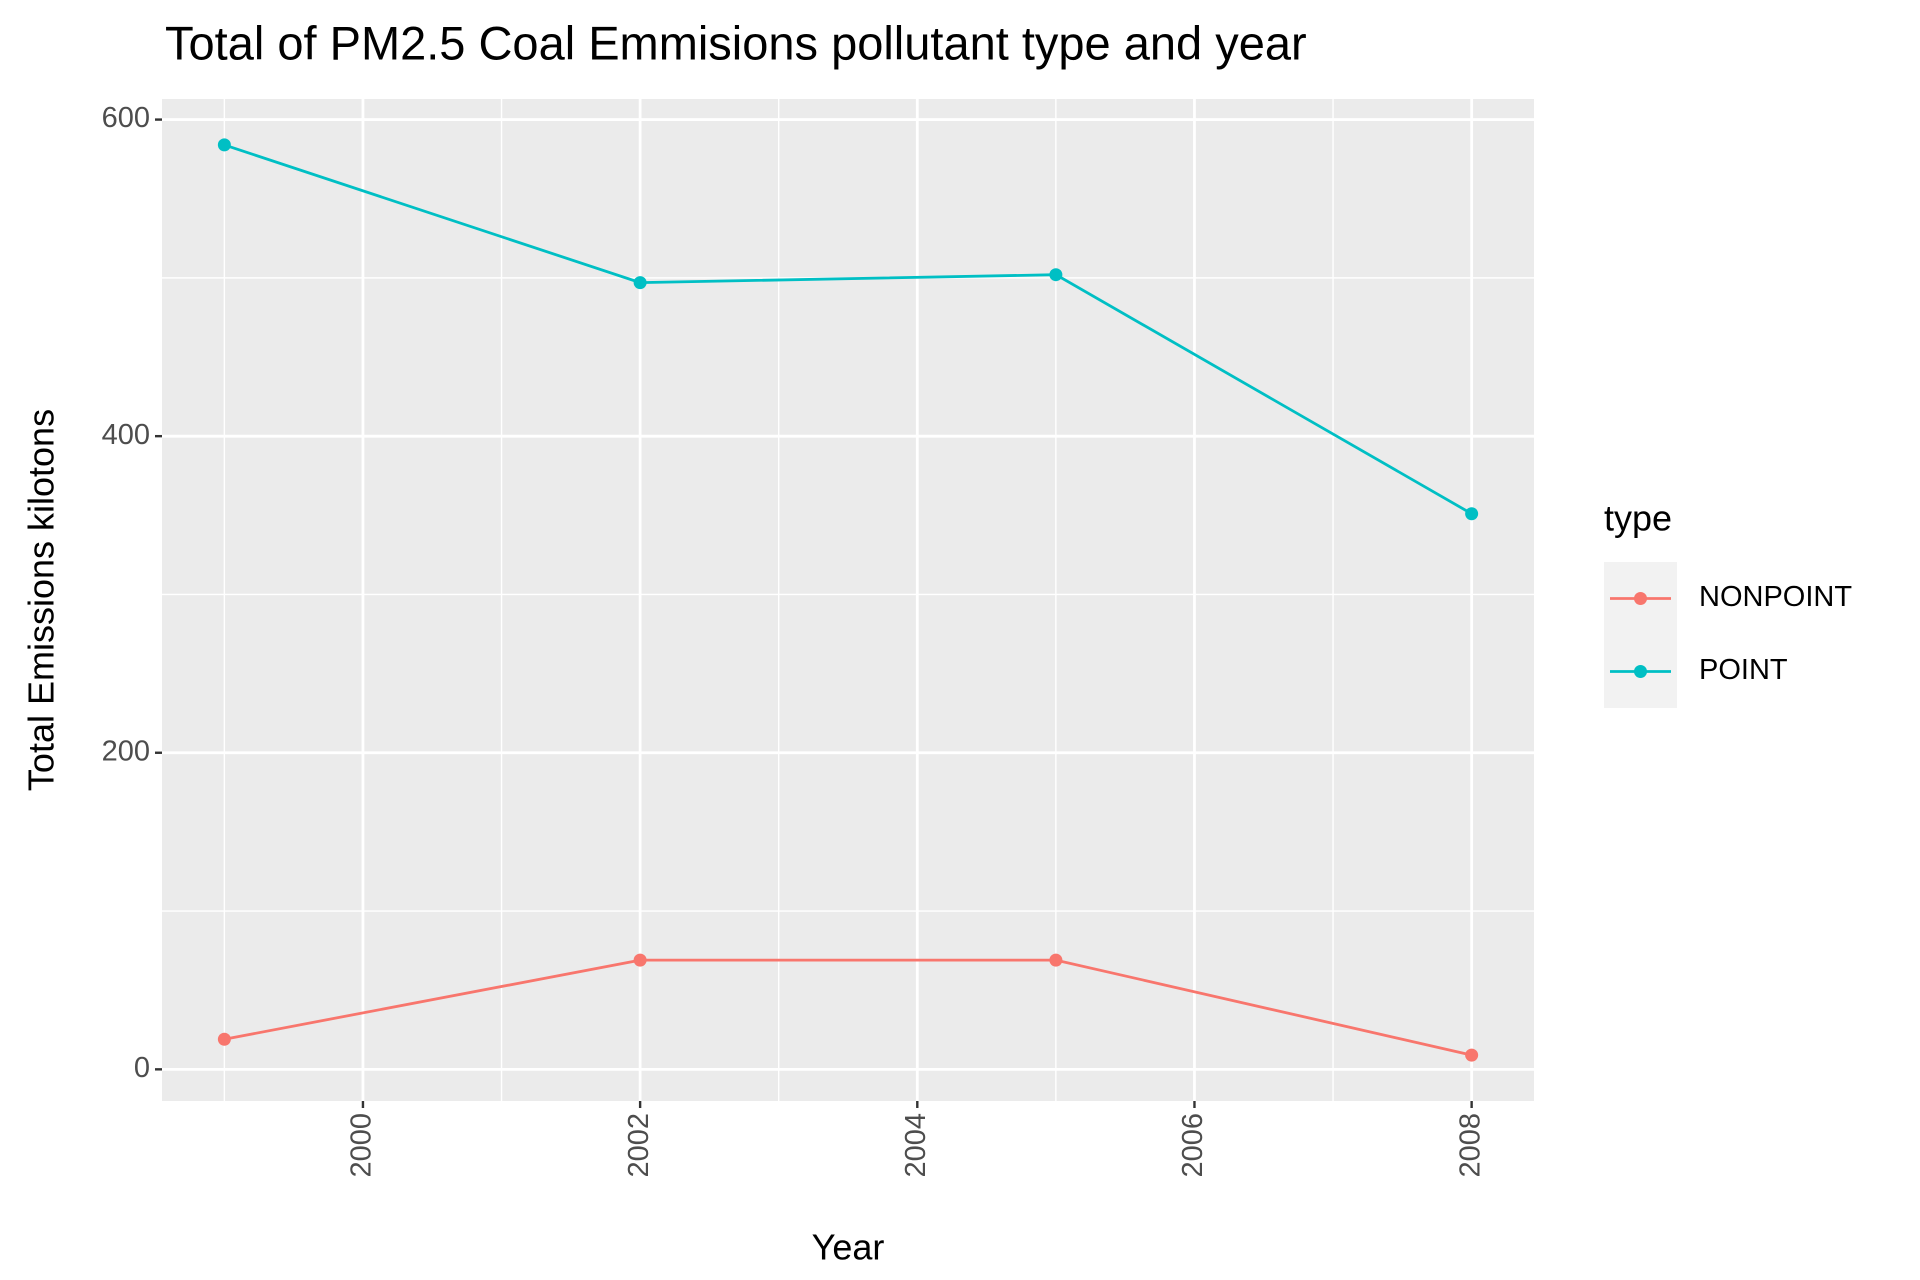  I want to click on y-tick-label: 200, so click(126, 751).